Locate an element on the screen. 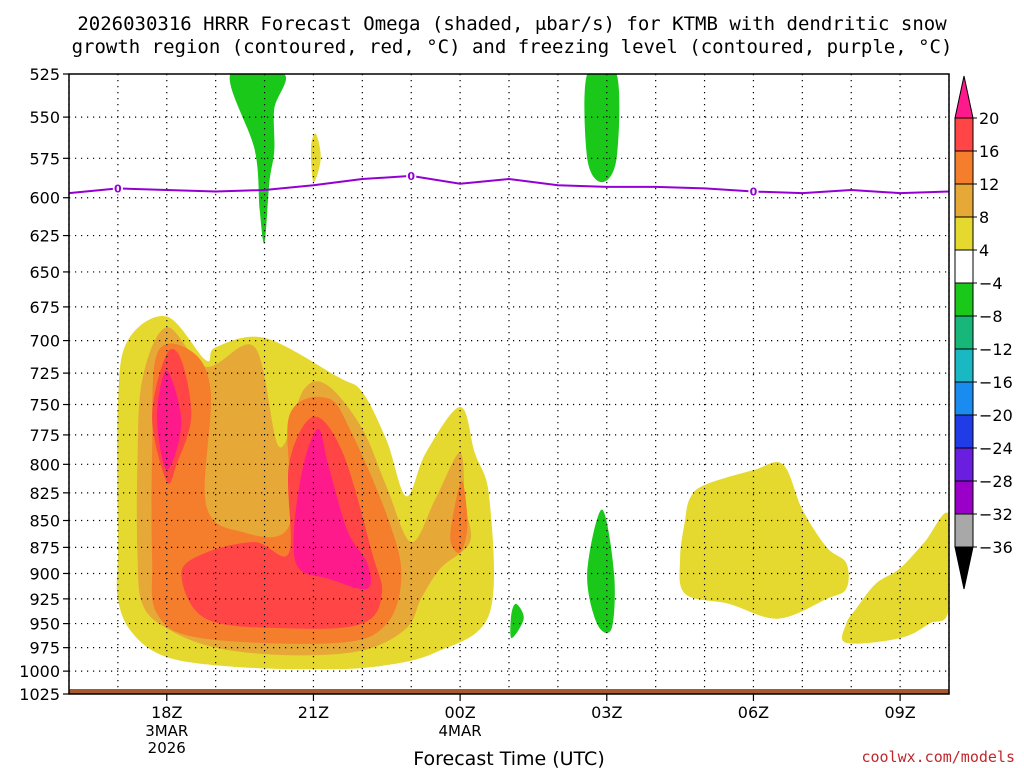 The image size is (1024, 768). y-tick-label-1000: 1000 is located at coordinates (39, 671).